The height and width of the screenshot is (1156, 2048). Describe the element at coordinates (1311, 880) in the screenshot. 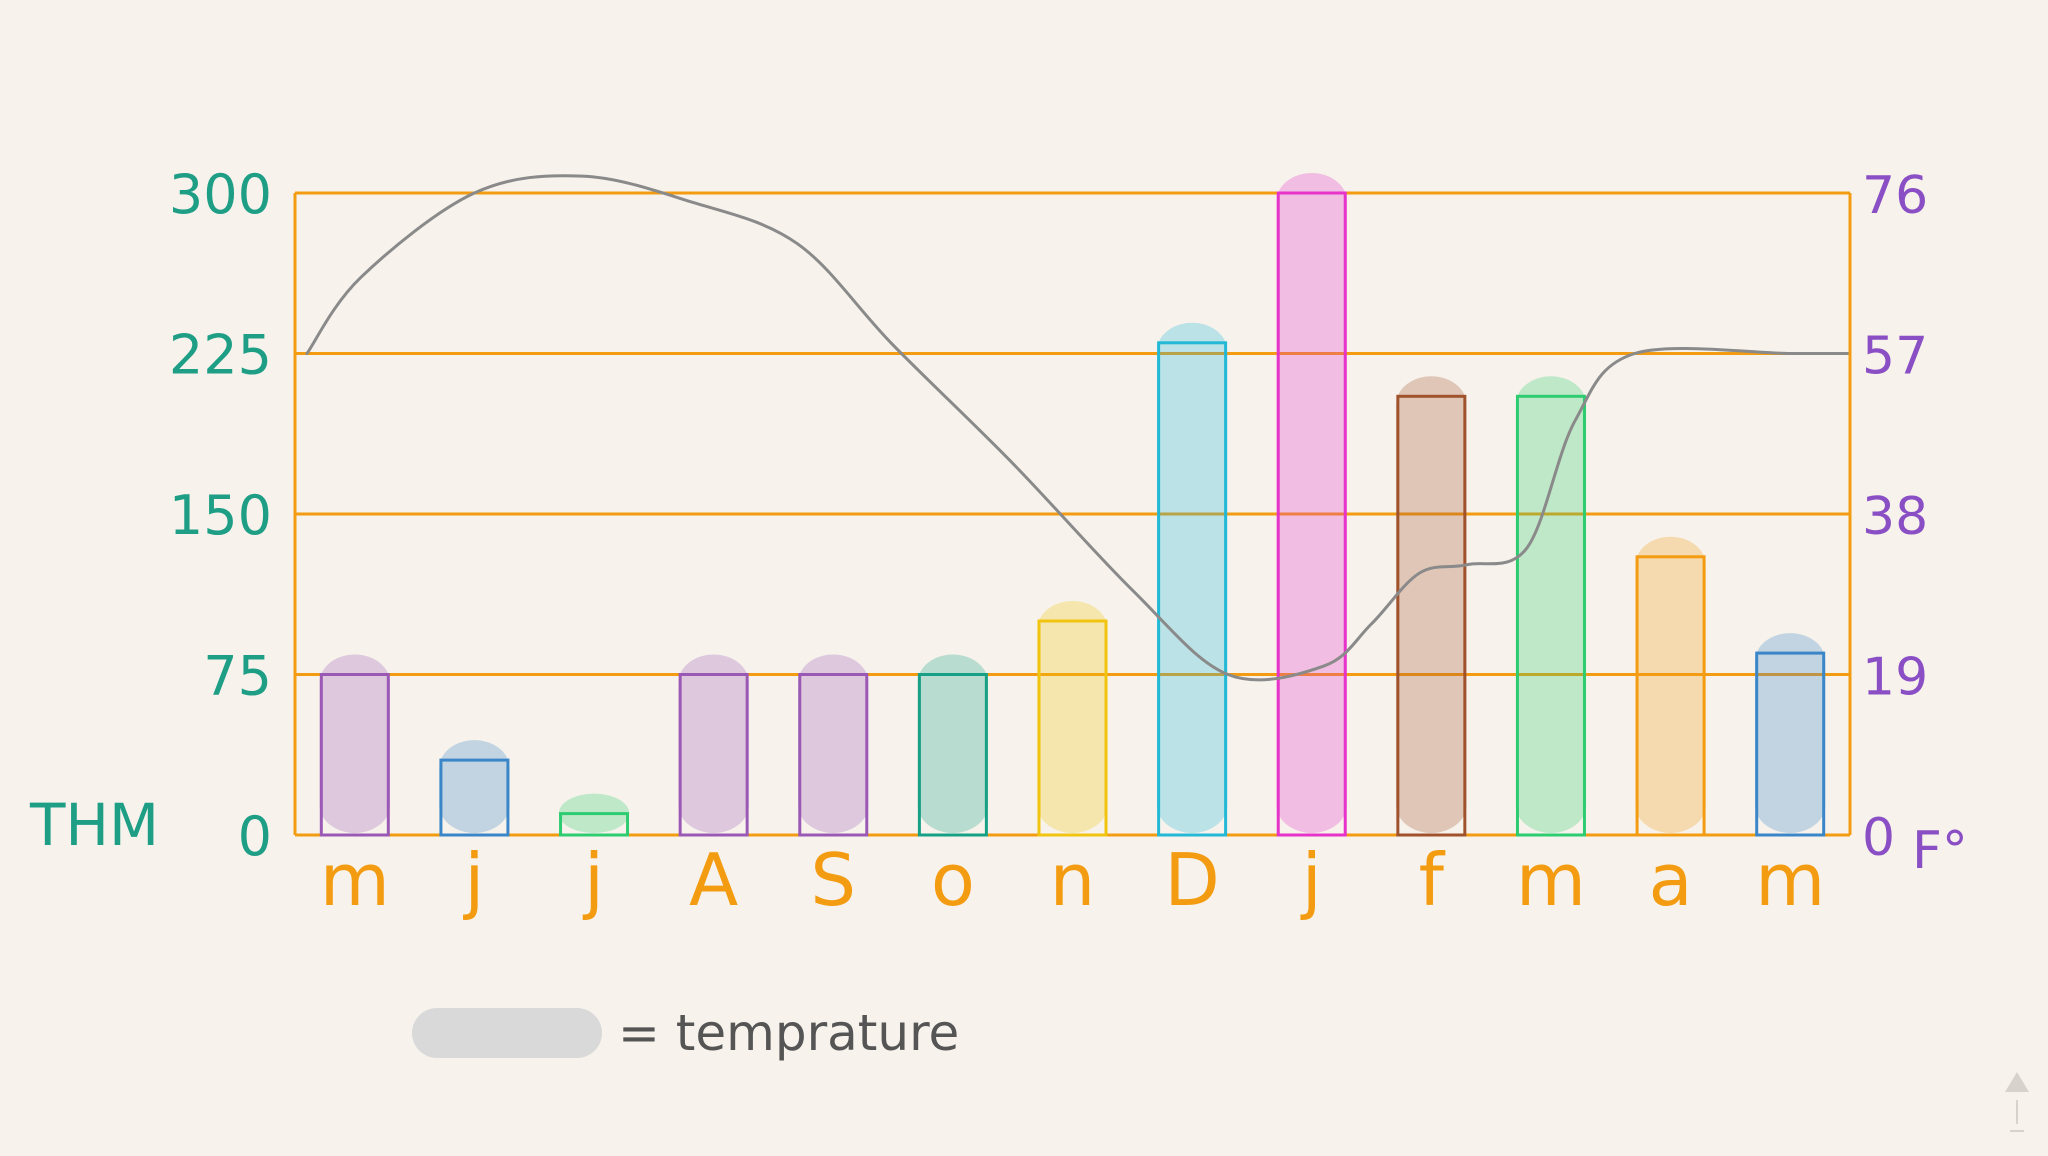

I see `month-label-8: j` at that location.